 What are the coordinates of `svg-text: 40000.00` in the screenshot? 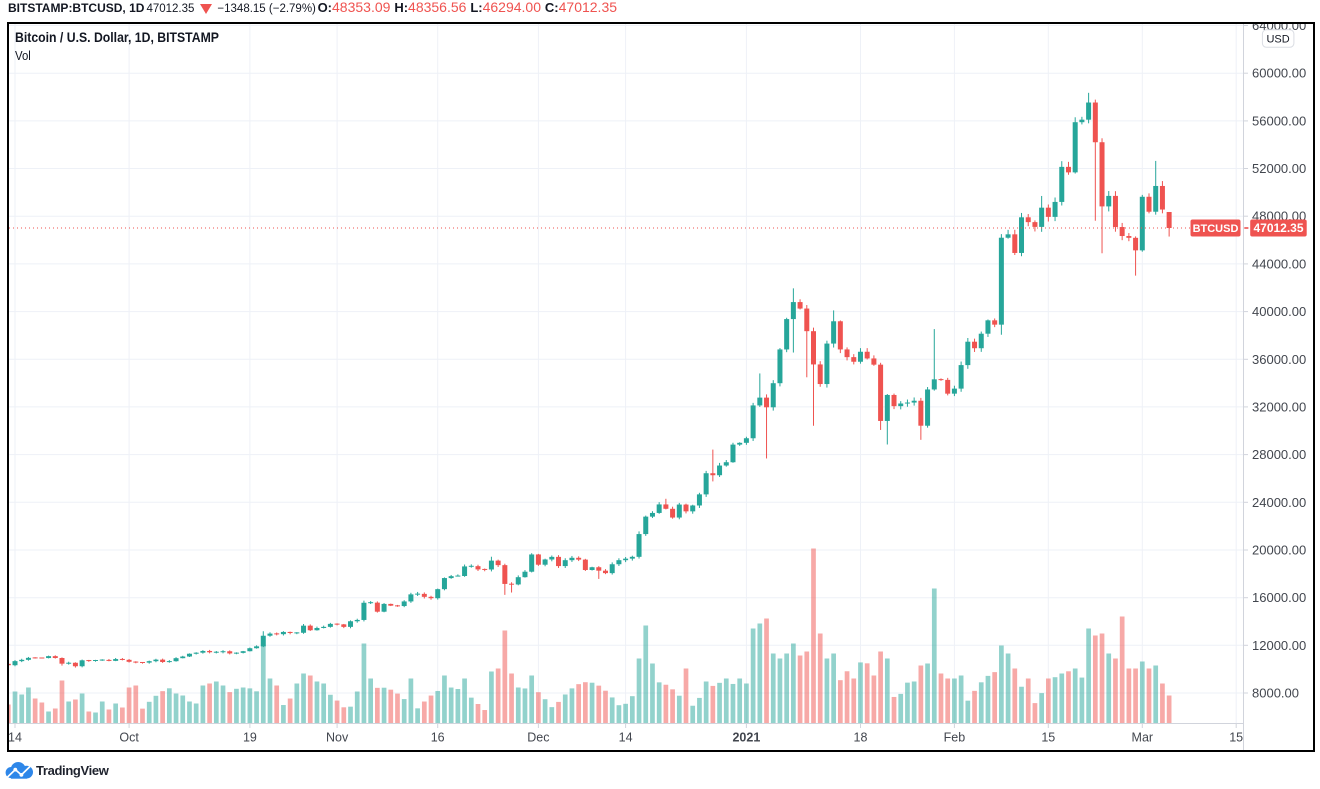 It's located at (1279, 311).